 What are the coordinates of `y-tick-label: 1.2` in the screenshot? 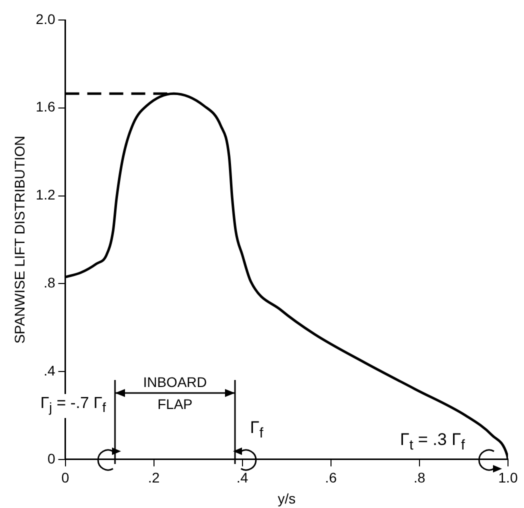 It's located at (46, 194).